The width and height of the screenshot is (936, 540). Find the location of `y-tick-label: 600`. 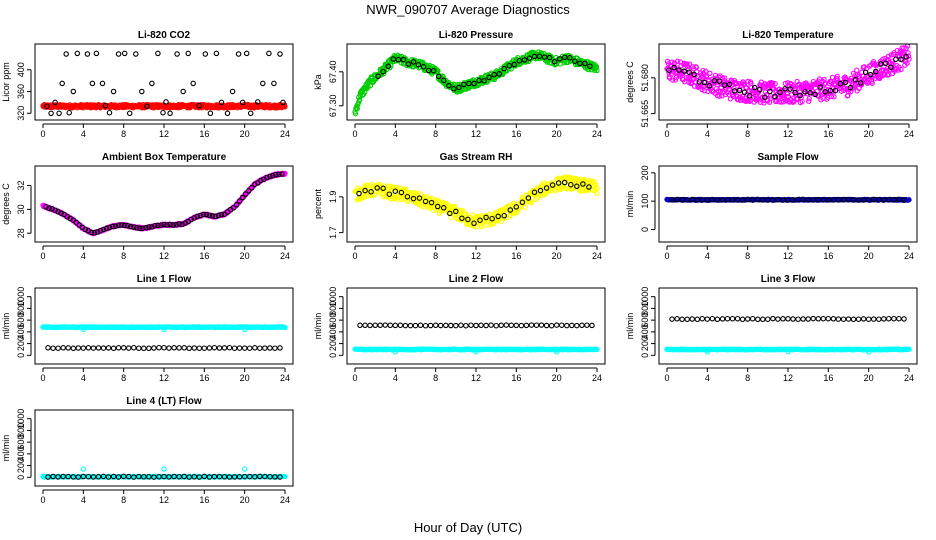

y-tick-label: 600 is located at coordinates (21, 320).